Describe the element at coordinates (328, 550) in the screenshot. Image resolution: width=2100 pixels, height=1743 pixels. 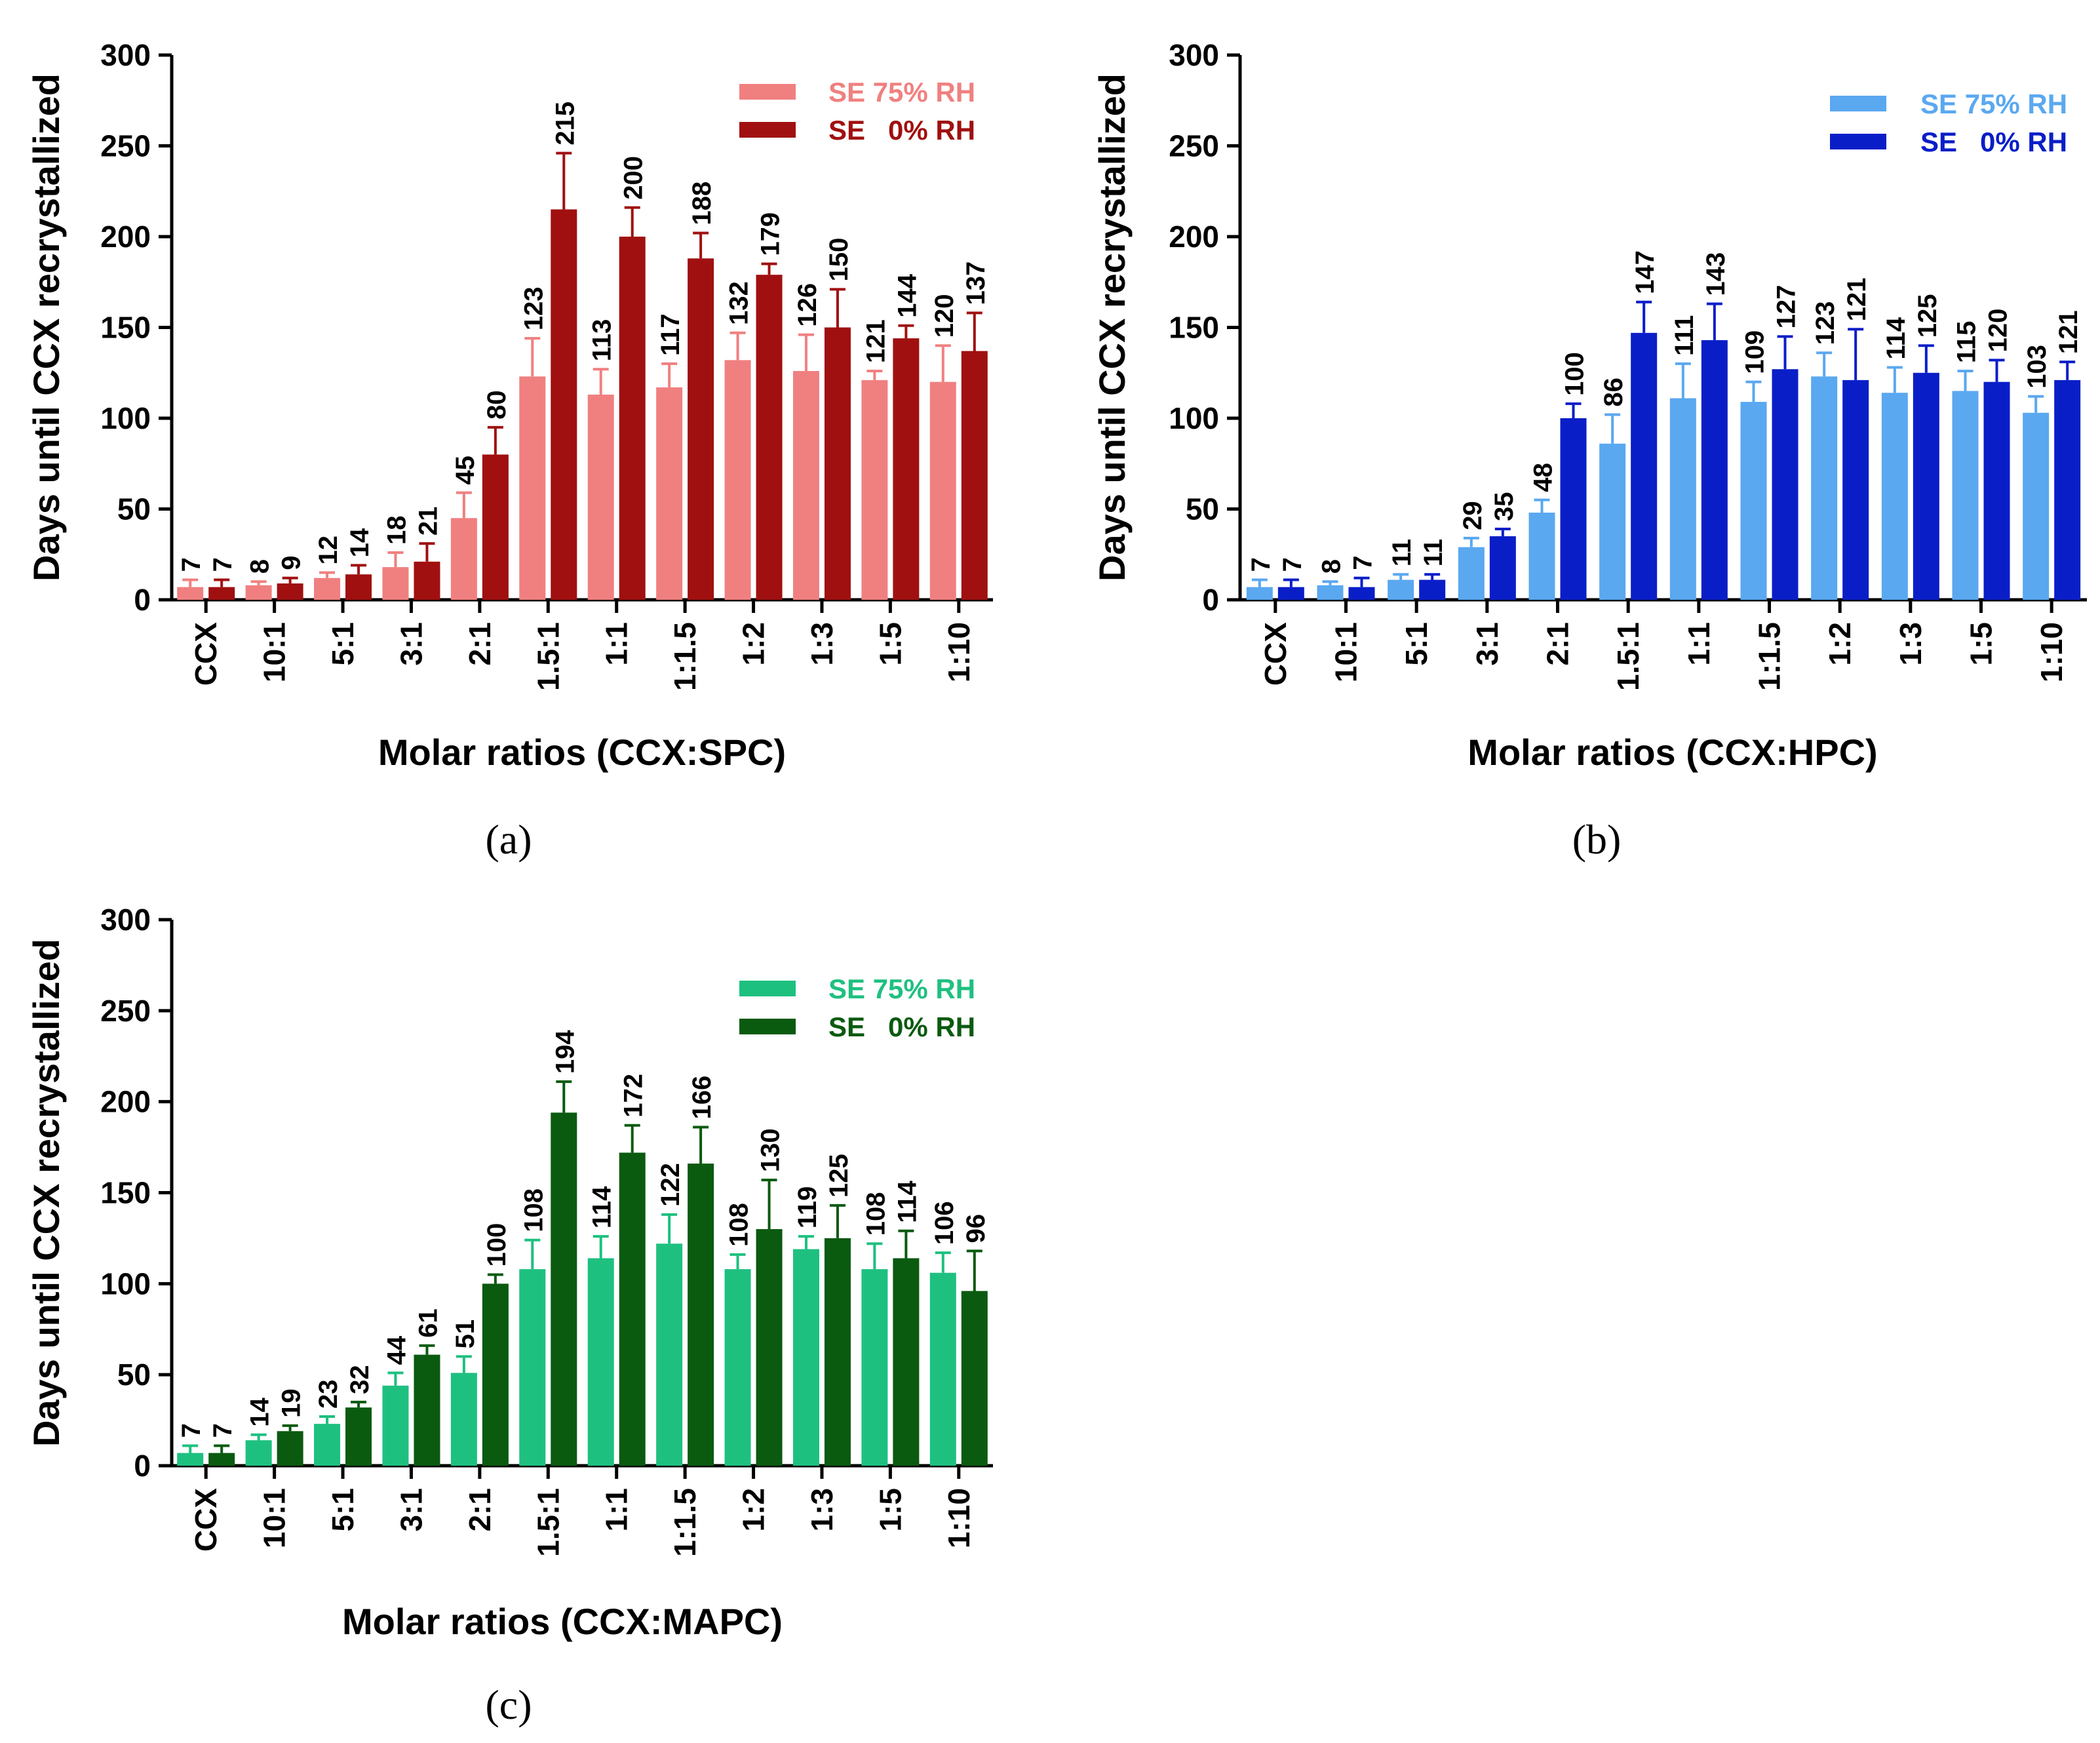
I see `data-label: 12` at that location.